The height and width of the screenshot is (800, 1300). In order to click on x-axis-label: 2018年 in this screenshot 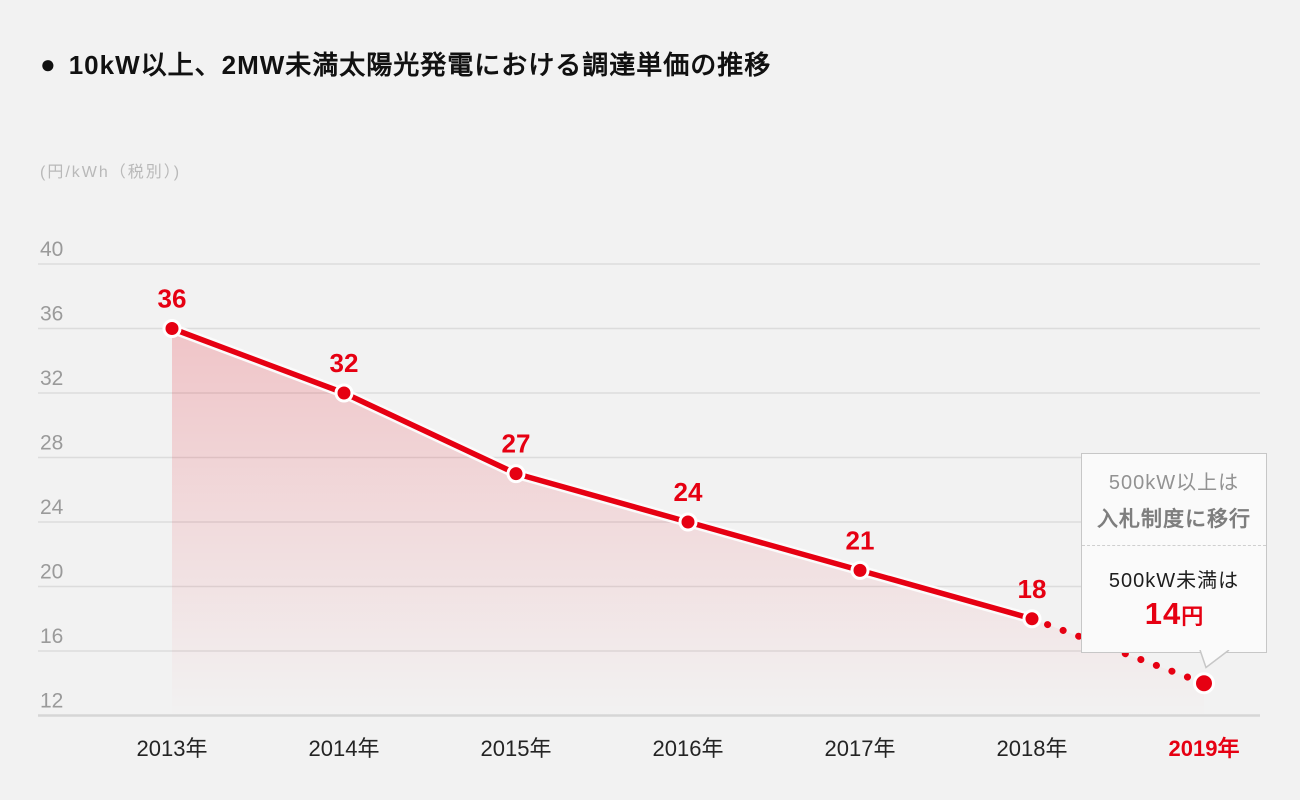, I will do `click(1032, 748)`.